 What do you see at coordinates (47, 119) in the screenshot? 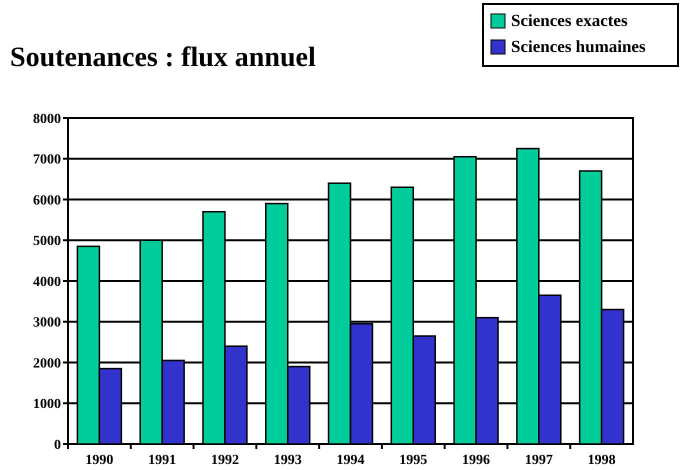
I see `y-tick-label: 8000` at bounding box center [47, 119].